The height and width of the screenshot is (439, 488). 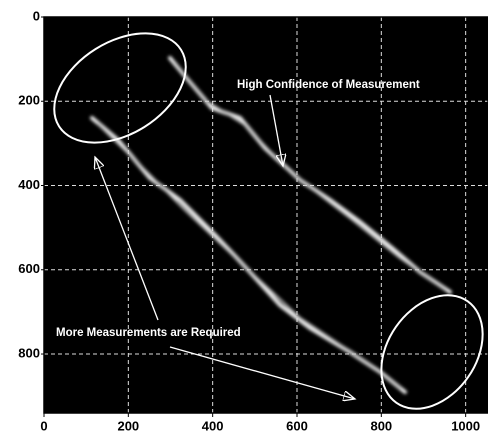 I want to click on annotation: More Measurements are Required, so click(x=148, y=333).